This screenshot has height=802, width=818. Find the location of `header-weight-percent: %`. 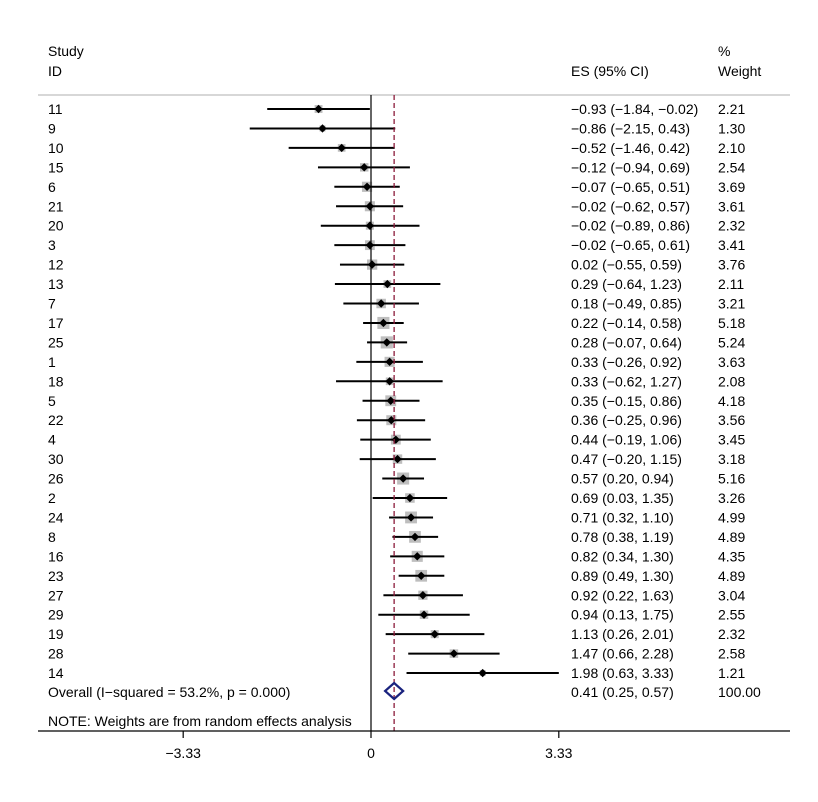

header-weight-percent: % is located at coordinates (724, 51).